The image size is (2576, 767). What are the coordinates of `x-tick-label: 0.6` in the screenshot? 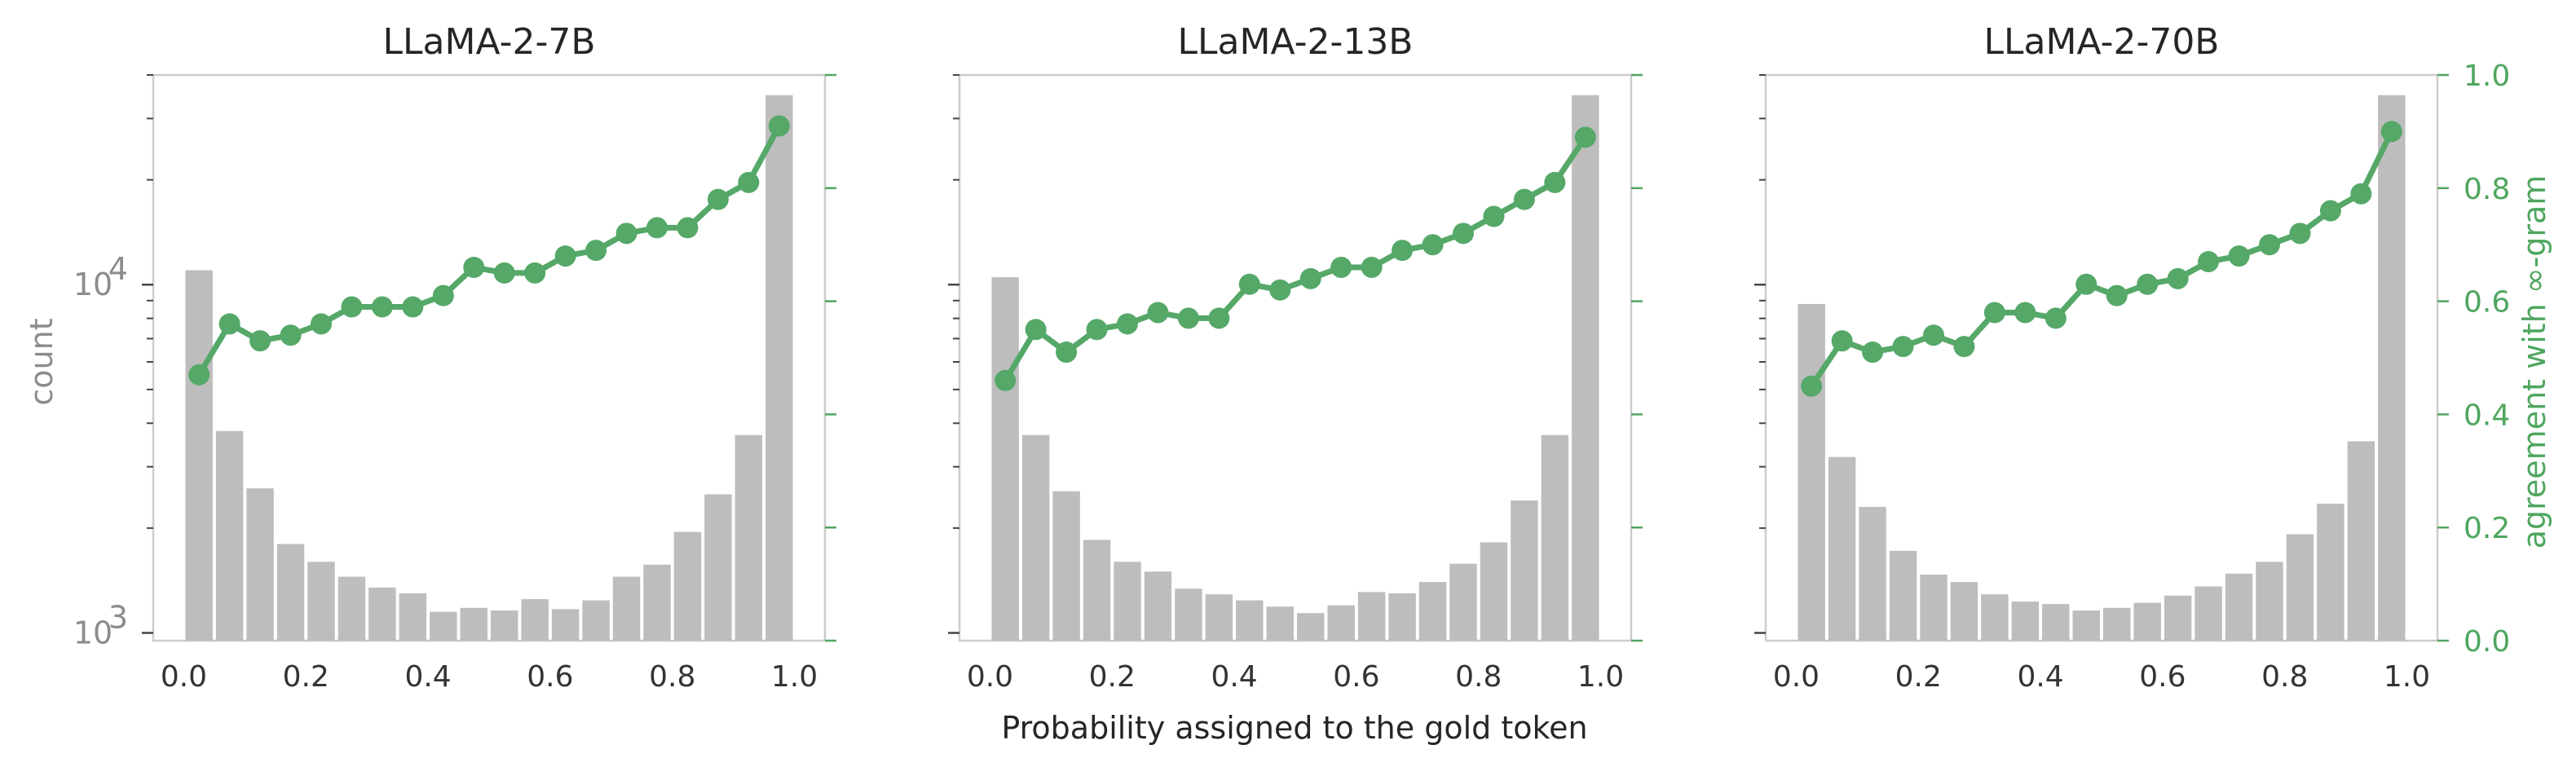 It's located at (2162, 677).